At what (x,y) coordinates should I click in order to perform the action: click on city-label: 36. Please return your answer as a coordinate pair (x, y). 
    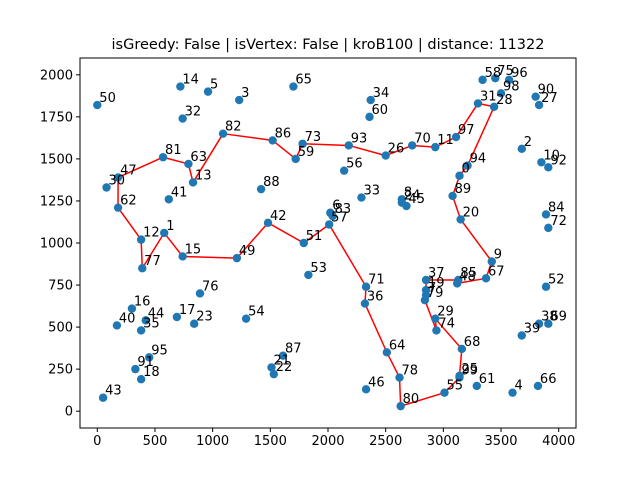
    Looking at the image, I should click on (375, 297).